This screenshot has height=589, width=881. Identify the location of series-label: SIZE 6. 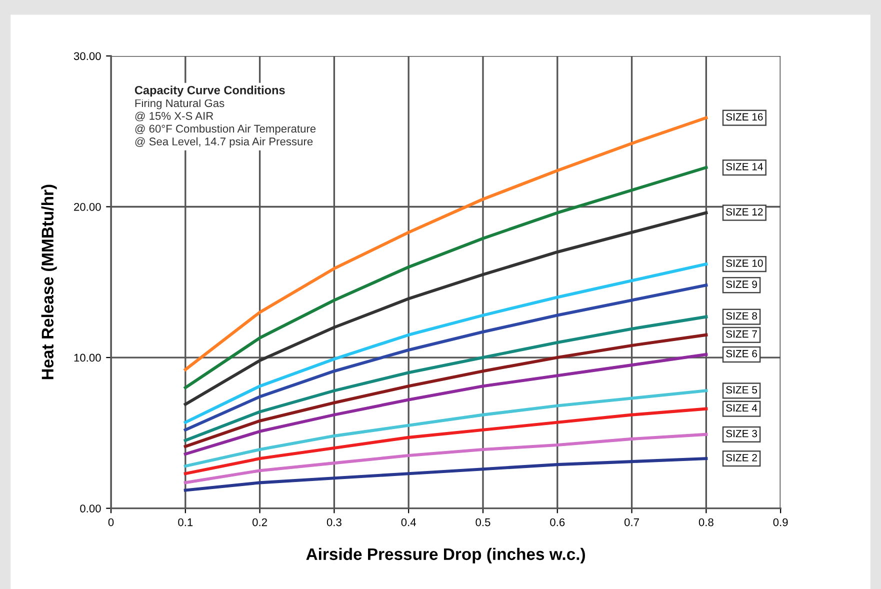
(741, 354).